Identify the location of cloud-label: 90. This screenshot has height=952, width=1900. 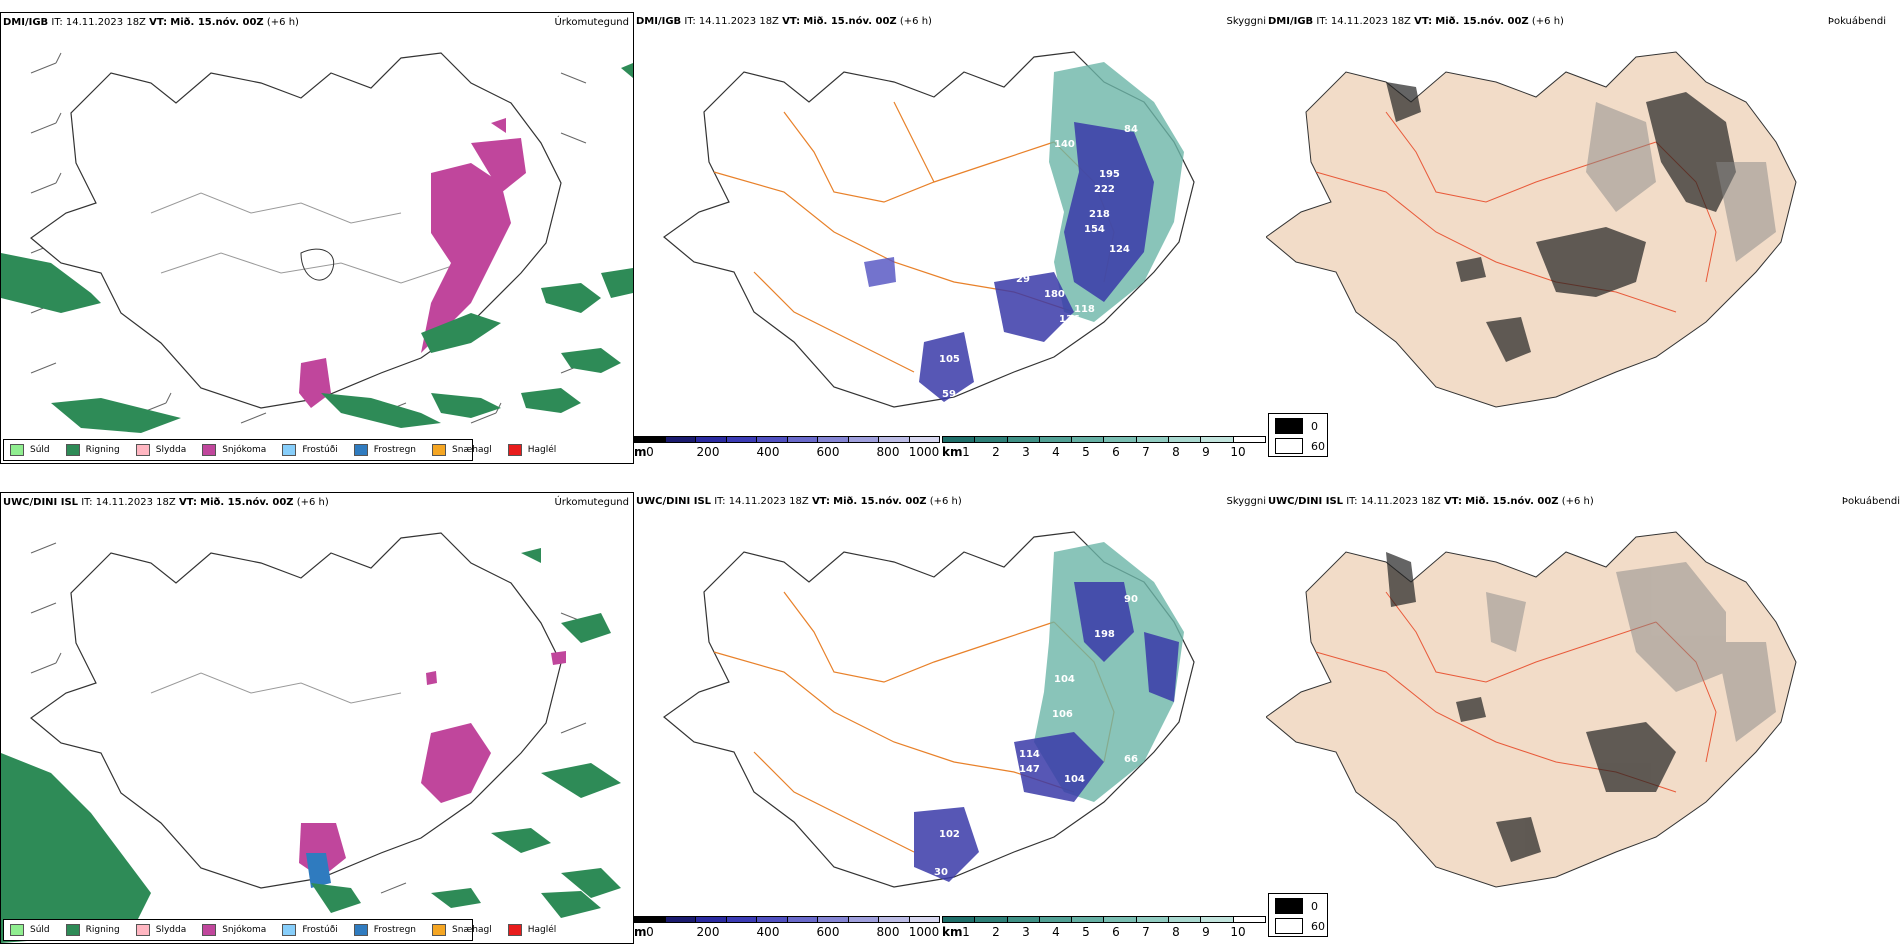
(1131, 599).